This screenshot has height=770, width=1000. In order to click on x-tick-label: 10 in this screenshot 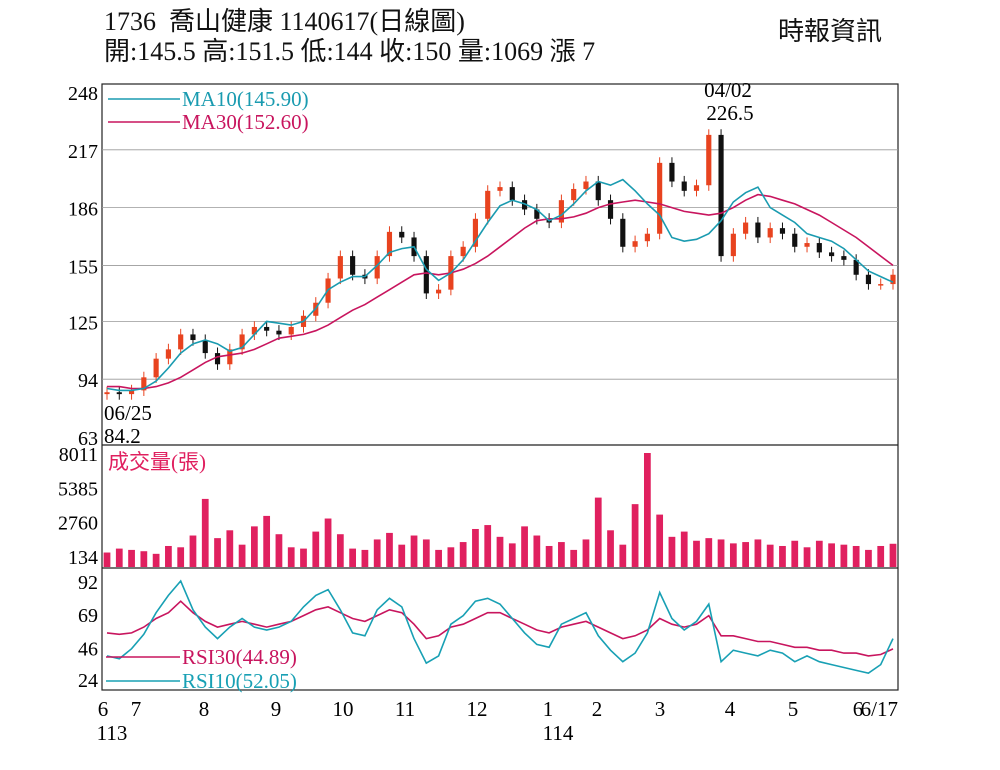, I will do `click(343, 709)`.